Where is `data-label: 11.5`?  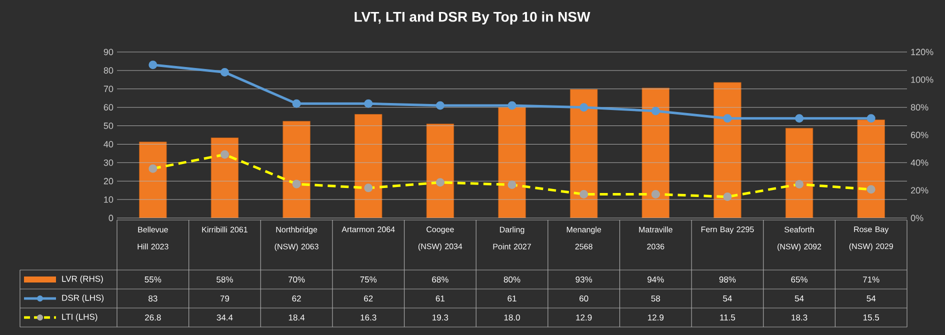
data-label: 11.5 is located at coordinates (728, 317).